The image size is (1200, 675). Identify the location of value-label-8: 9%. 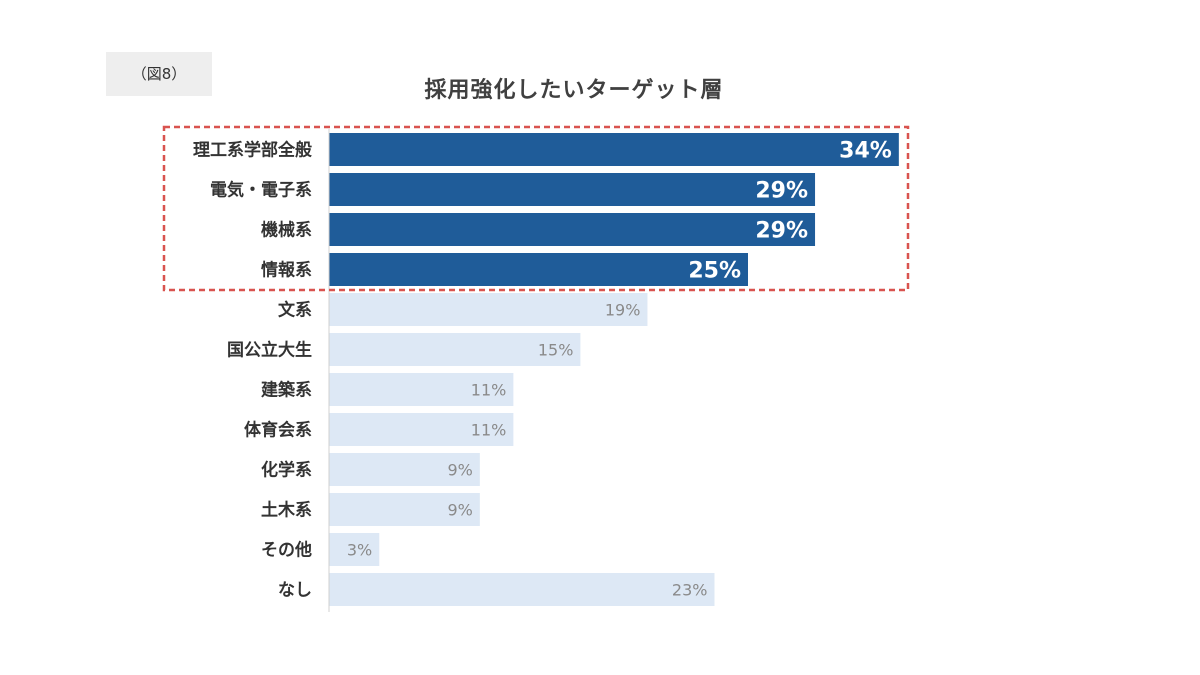
(459, 470).